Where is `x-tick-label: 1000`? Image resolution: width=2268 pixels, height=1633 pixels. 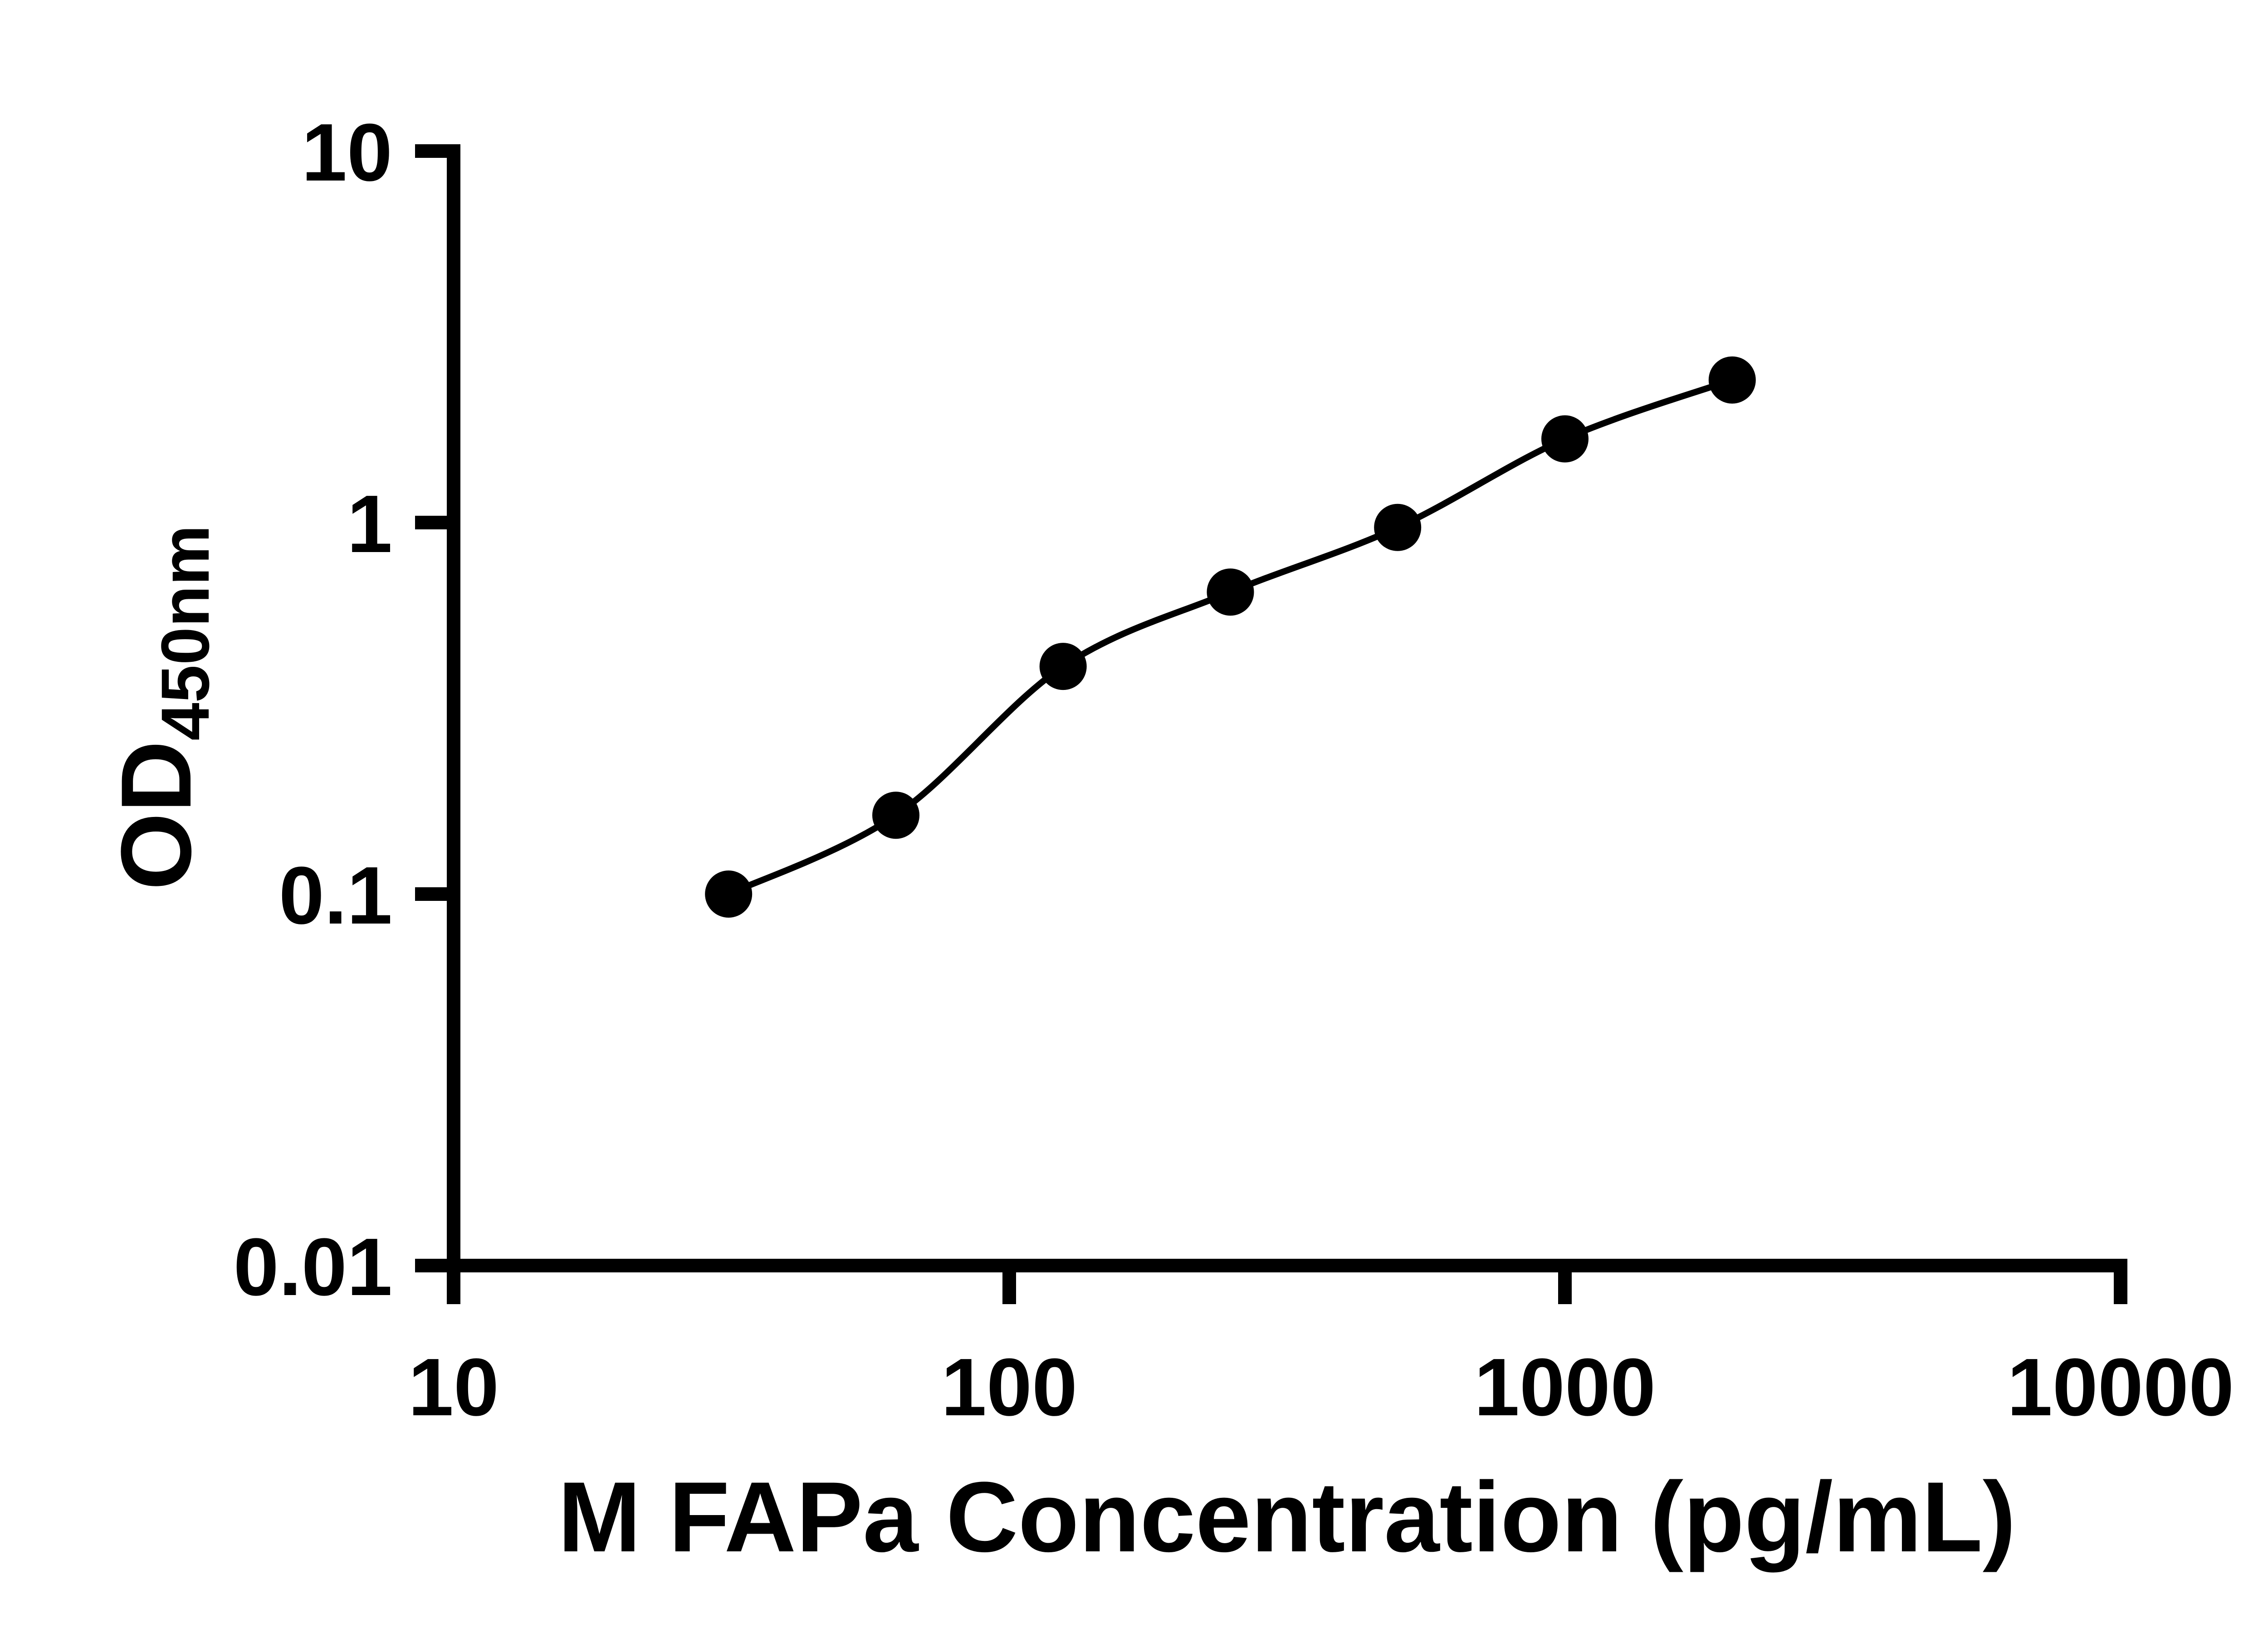 x-tick-label: 1000 is located at coordinates (1565, 1387).